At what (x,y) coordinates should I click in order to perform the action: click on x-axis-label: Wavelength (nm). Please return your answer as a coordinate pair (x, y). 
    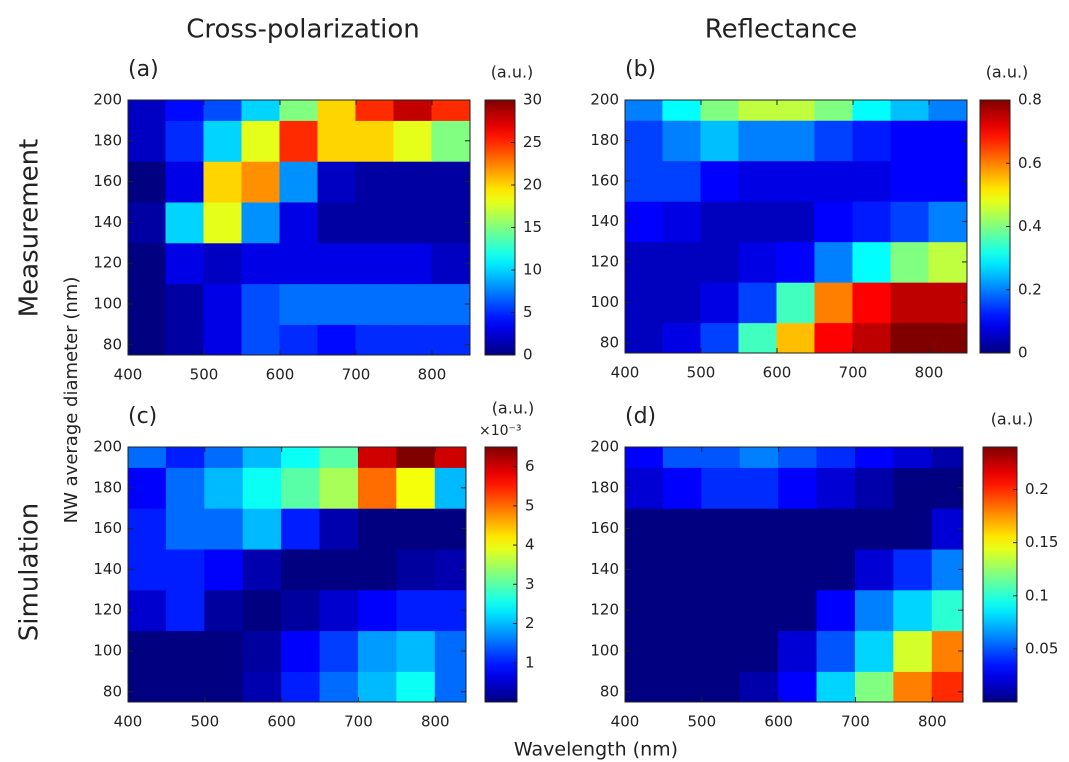
    Looking at the image, I should click on (596, 750).